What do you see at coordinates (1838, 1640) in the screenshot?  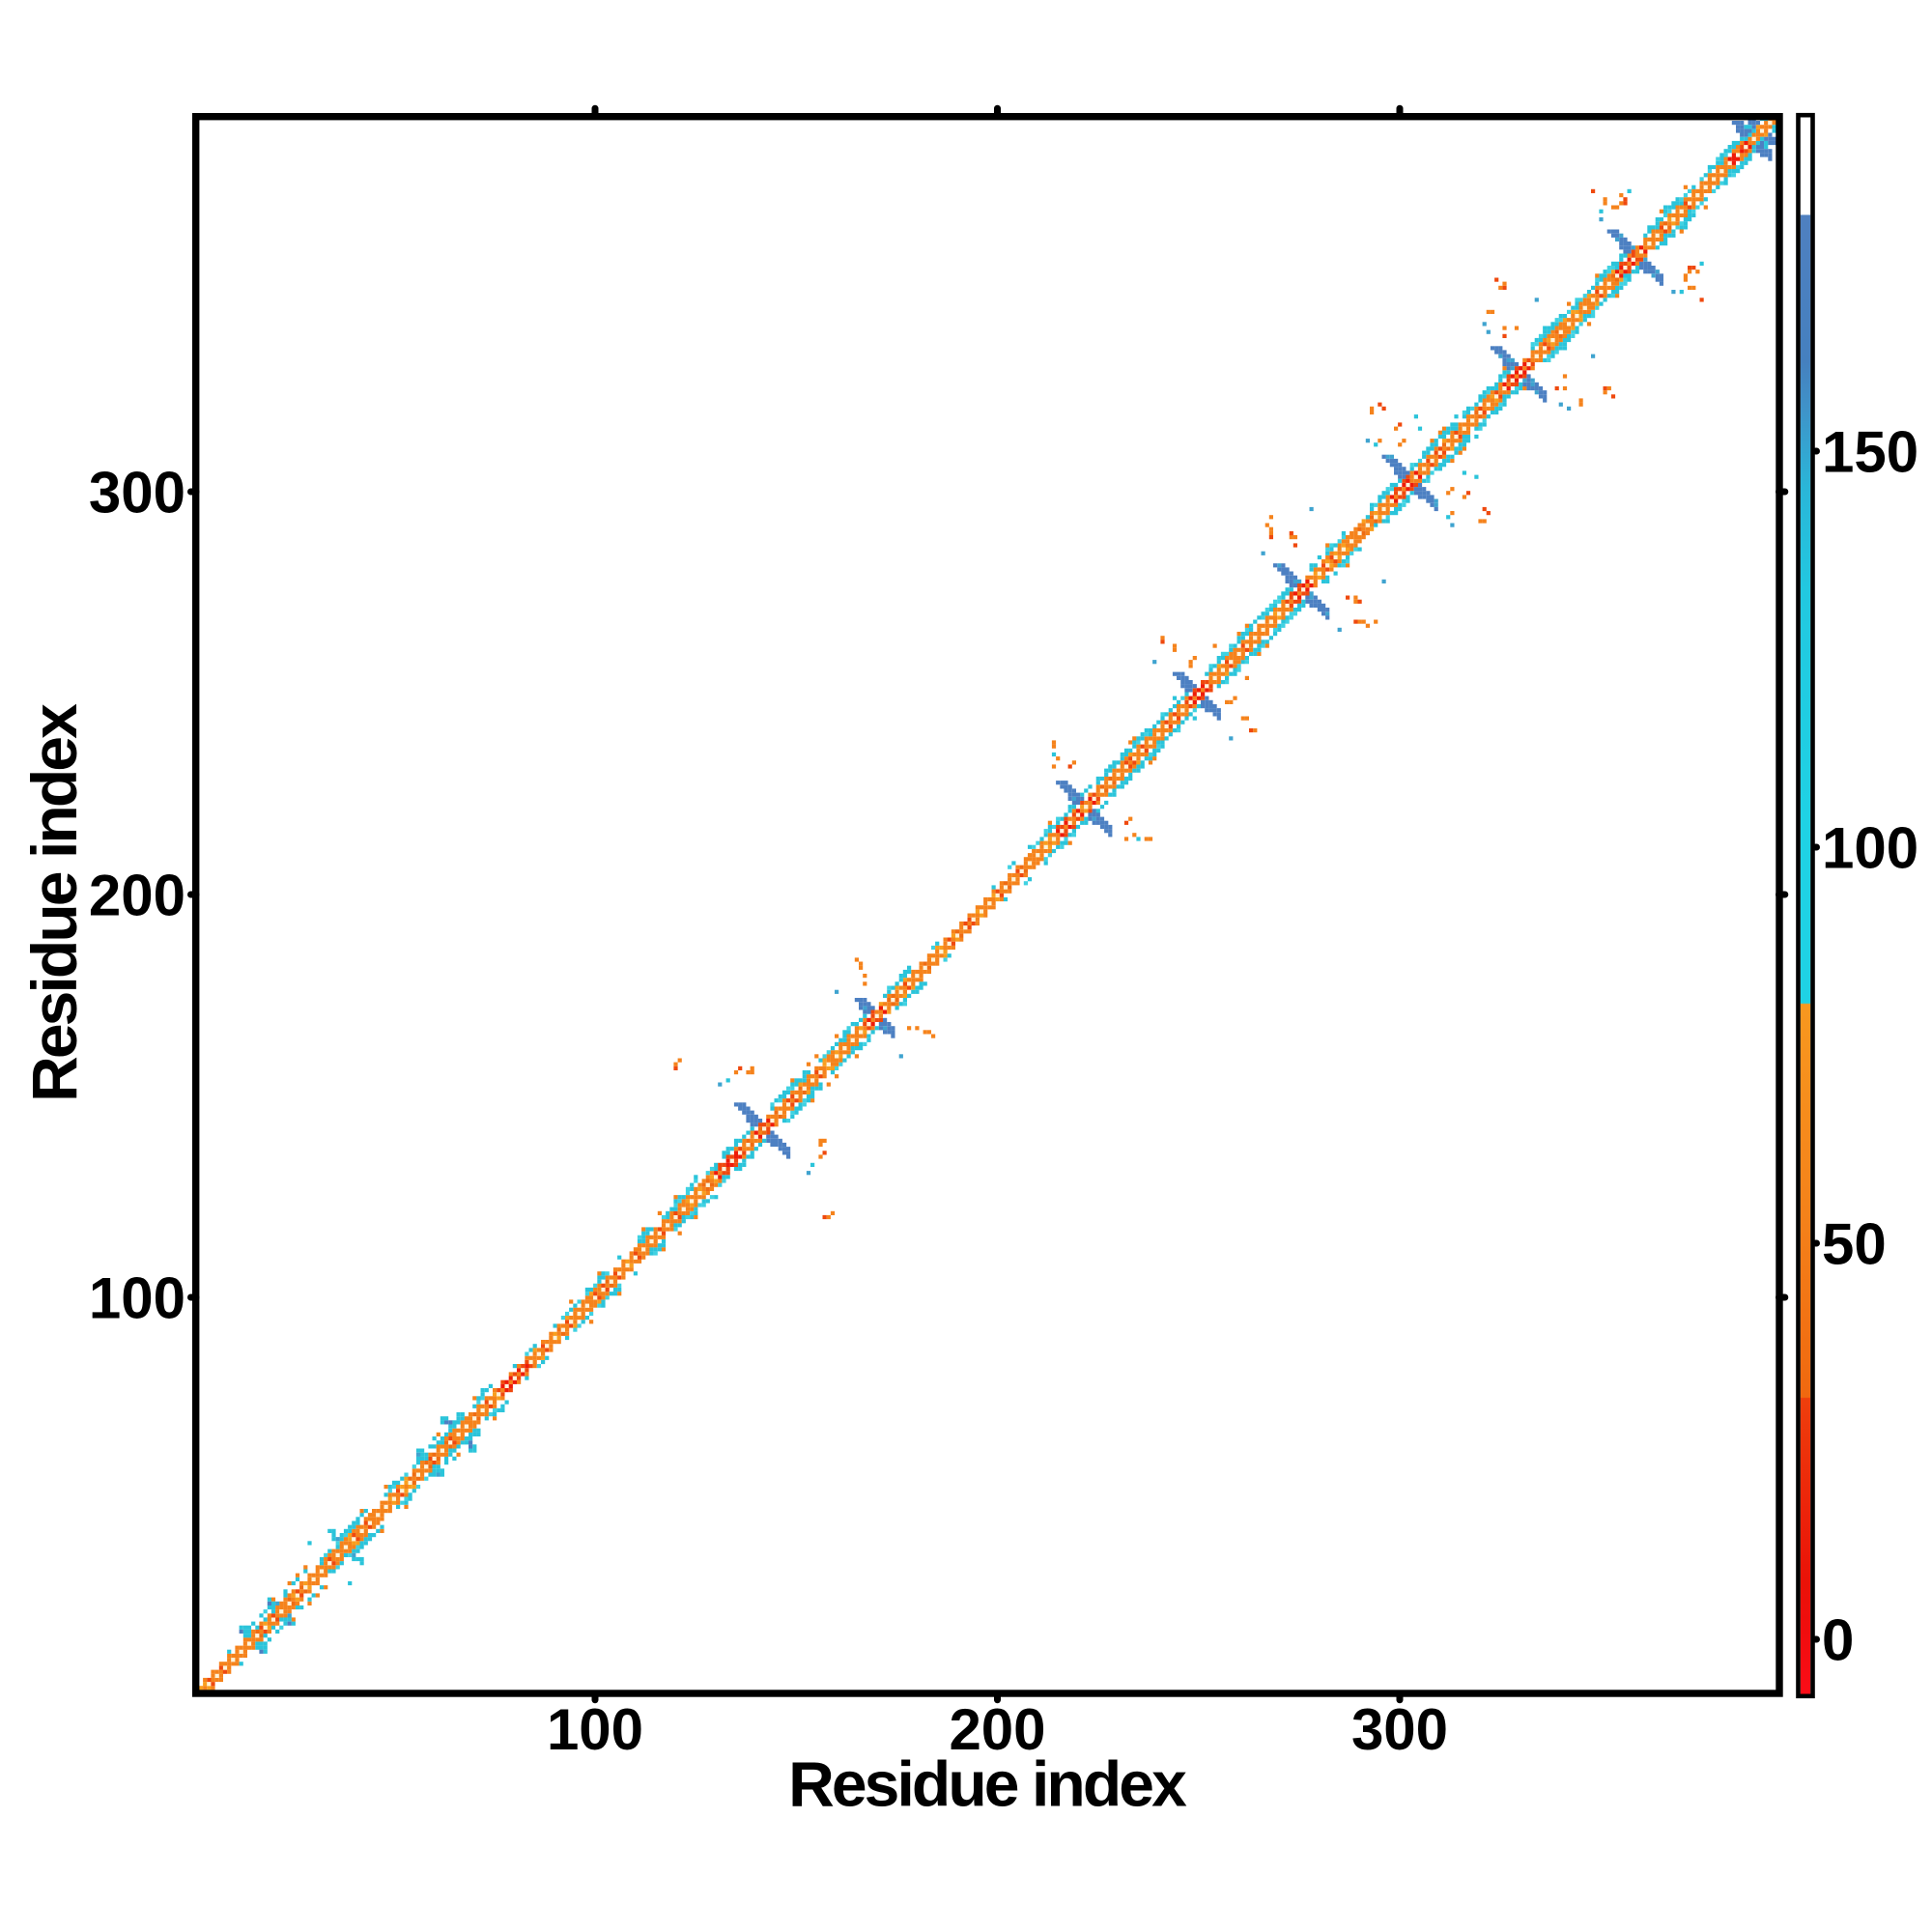 I see `svg-text: 0` at bounding box center [1838, 1640].